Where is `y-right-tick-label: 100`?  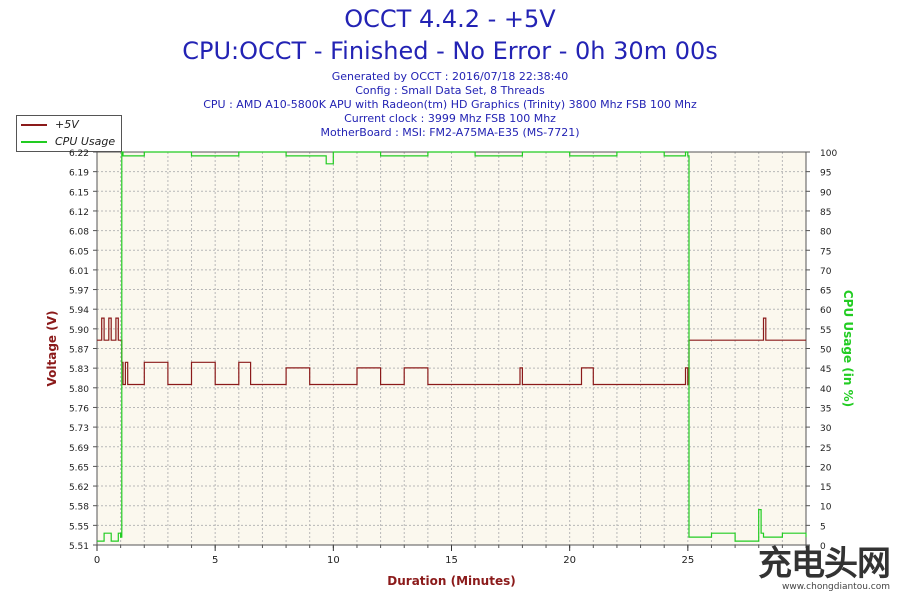 y-right-tick-label: 100 is located at coordinates (828, 154).